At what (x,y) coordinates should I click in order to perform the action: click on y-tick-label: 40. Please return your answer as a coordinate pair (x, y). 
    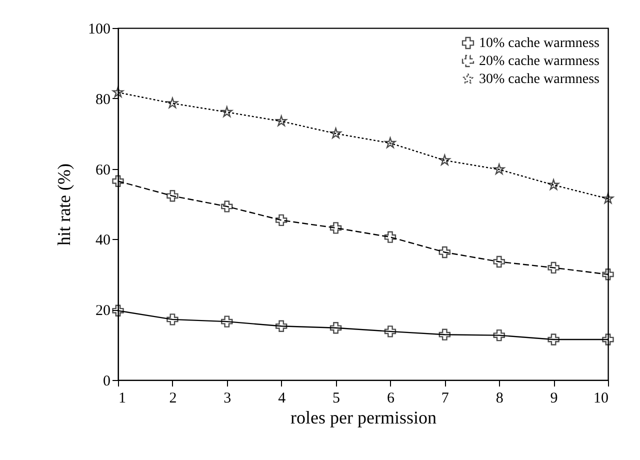
    Looking at the image, I should click on (103, 240).